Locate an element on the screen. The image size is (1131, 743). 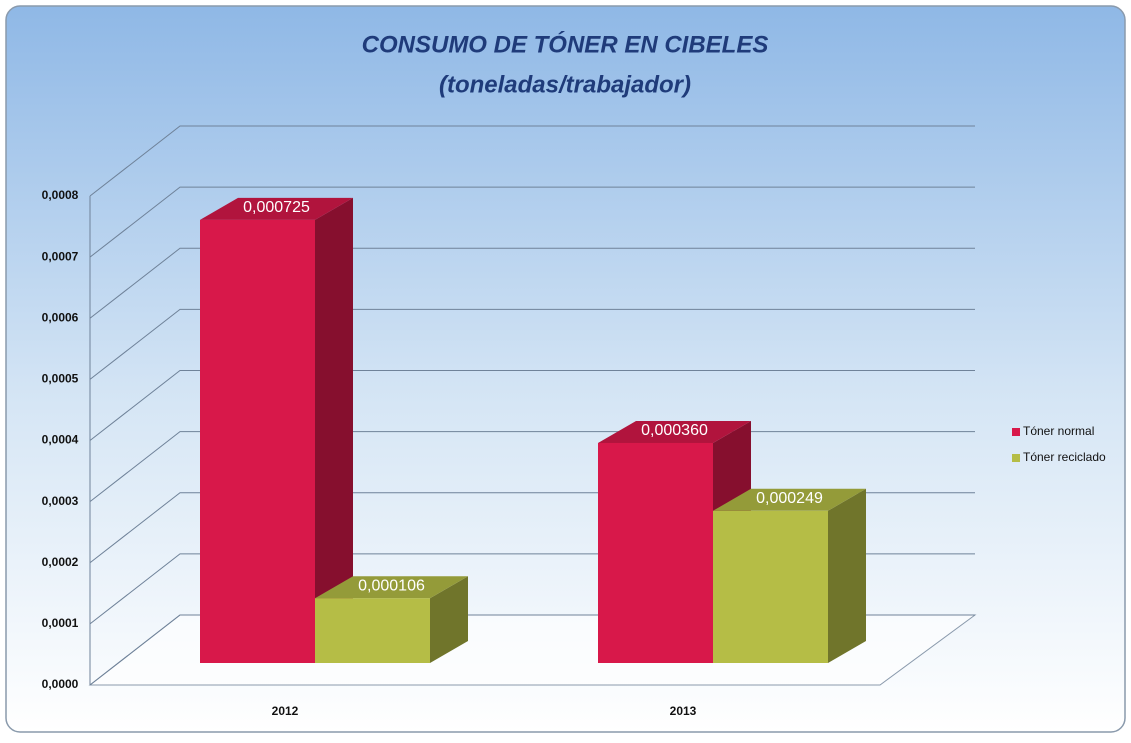
value-label: 0,000360 is located at coordinates (674, 430).